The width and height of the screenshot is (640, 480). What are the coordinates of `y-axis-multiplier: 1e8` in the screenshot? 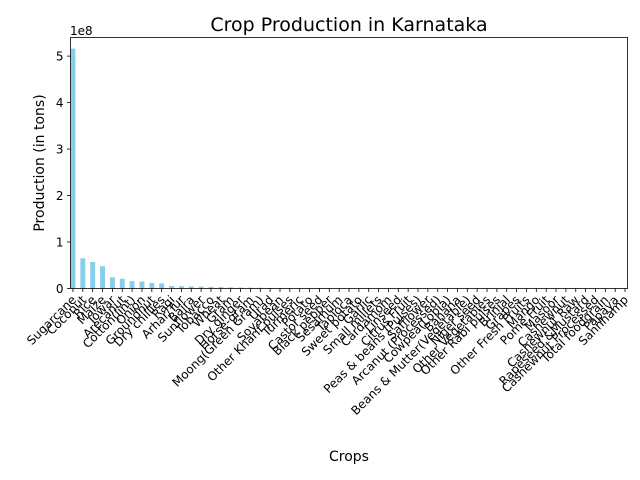 It's located at (81, 31).